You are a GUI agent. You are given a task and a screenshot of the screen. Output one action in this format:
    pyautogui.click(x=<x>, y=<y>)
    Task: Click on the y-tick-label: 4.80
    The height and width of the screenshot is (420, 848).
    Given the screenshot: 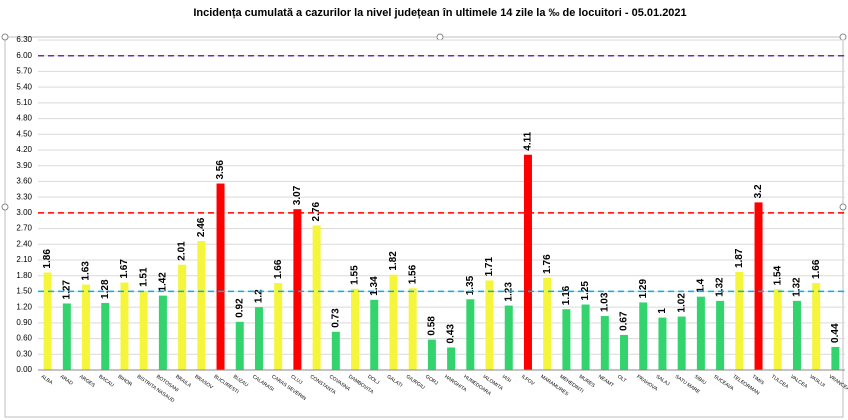 What is the action you would take?
    pyautogui.click(x=24, y=118)
    